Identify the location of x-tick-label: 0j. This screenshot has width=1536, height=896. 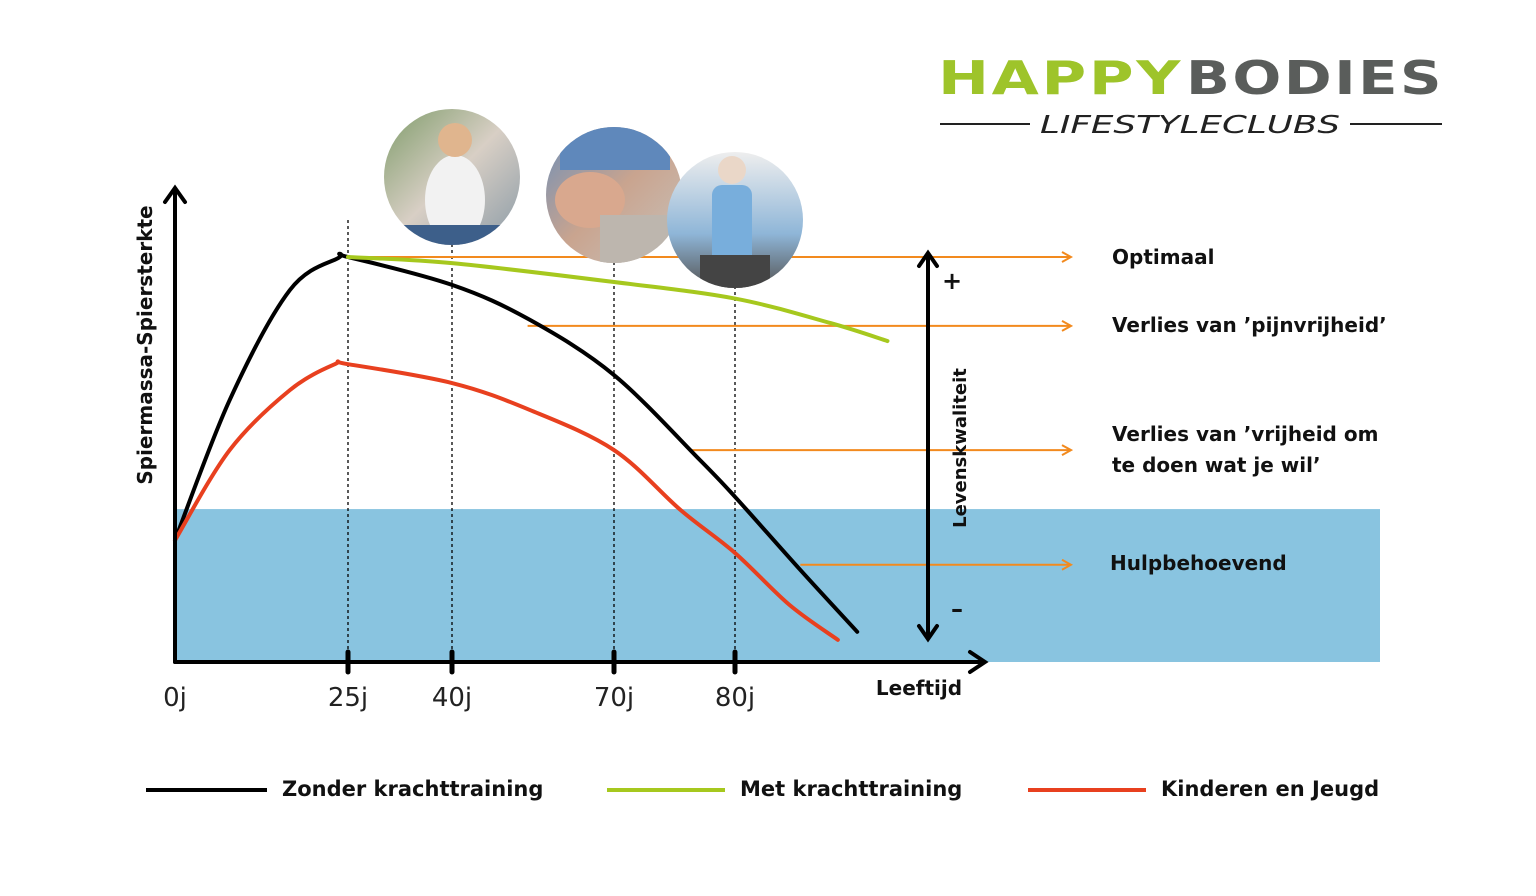
(175, 698).